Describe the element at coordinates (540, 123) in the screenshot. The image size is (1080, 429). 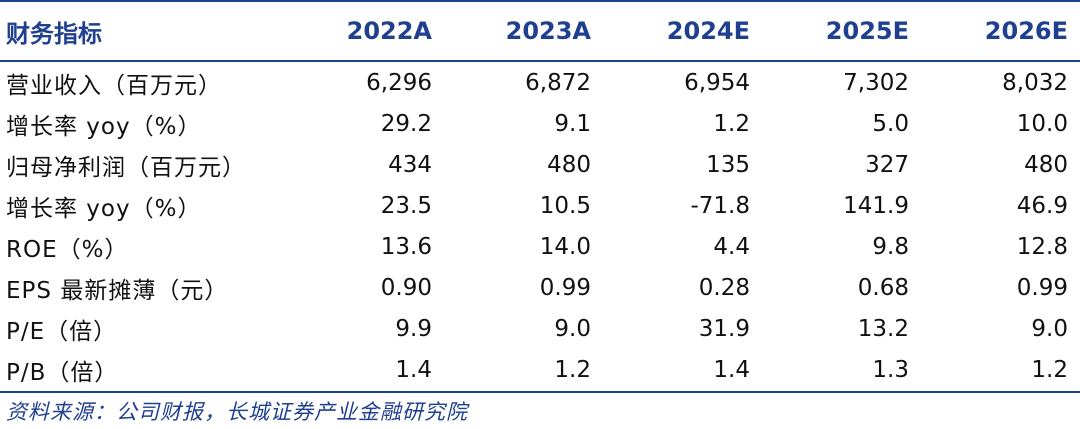
I see `table-row-revenue-growth: 增长率 yoy（%） 29.2 9.1 1.2 5.0 10.0` at that location.